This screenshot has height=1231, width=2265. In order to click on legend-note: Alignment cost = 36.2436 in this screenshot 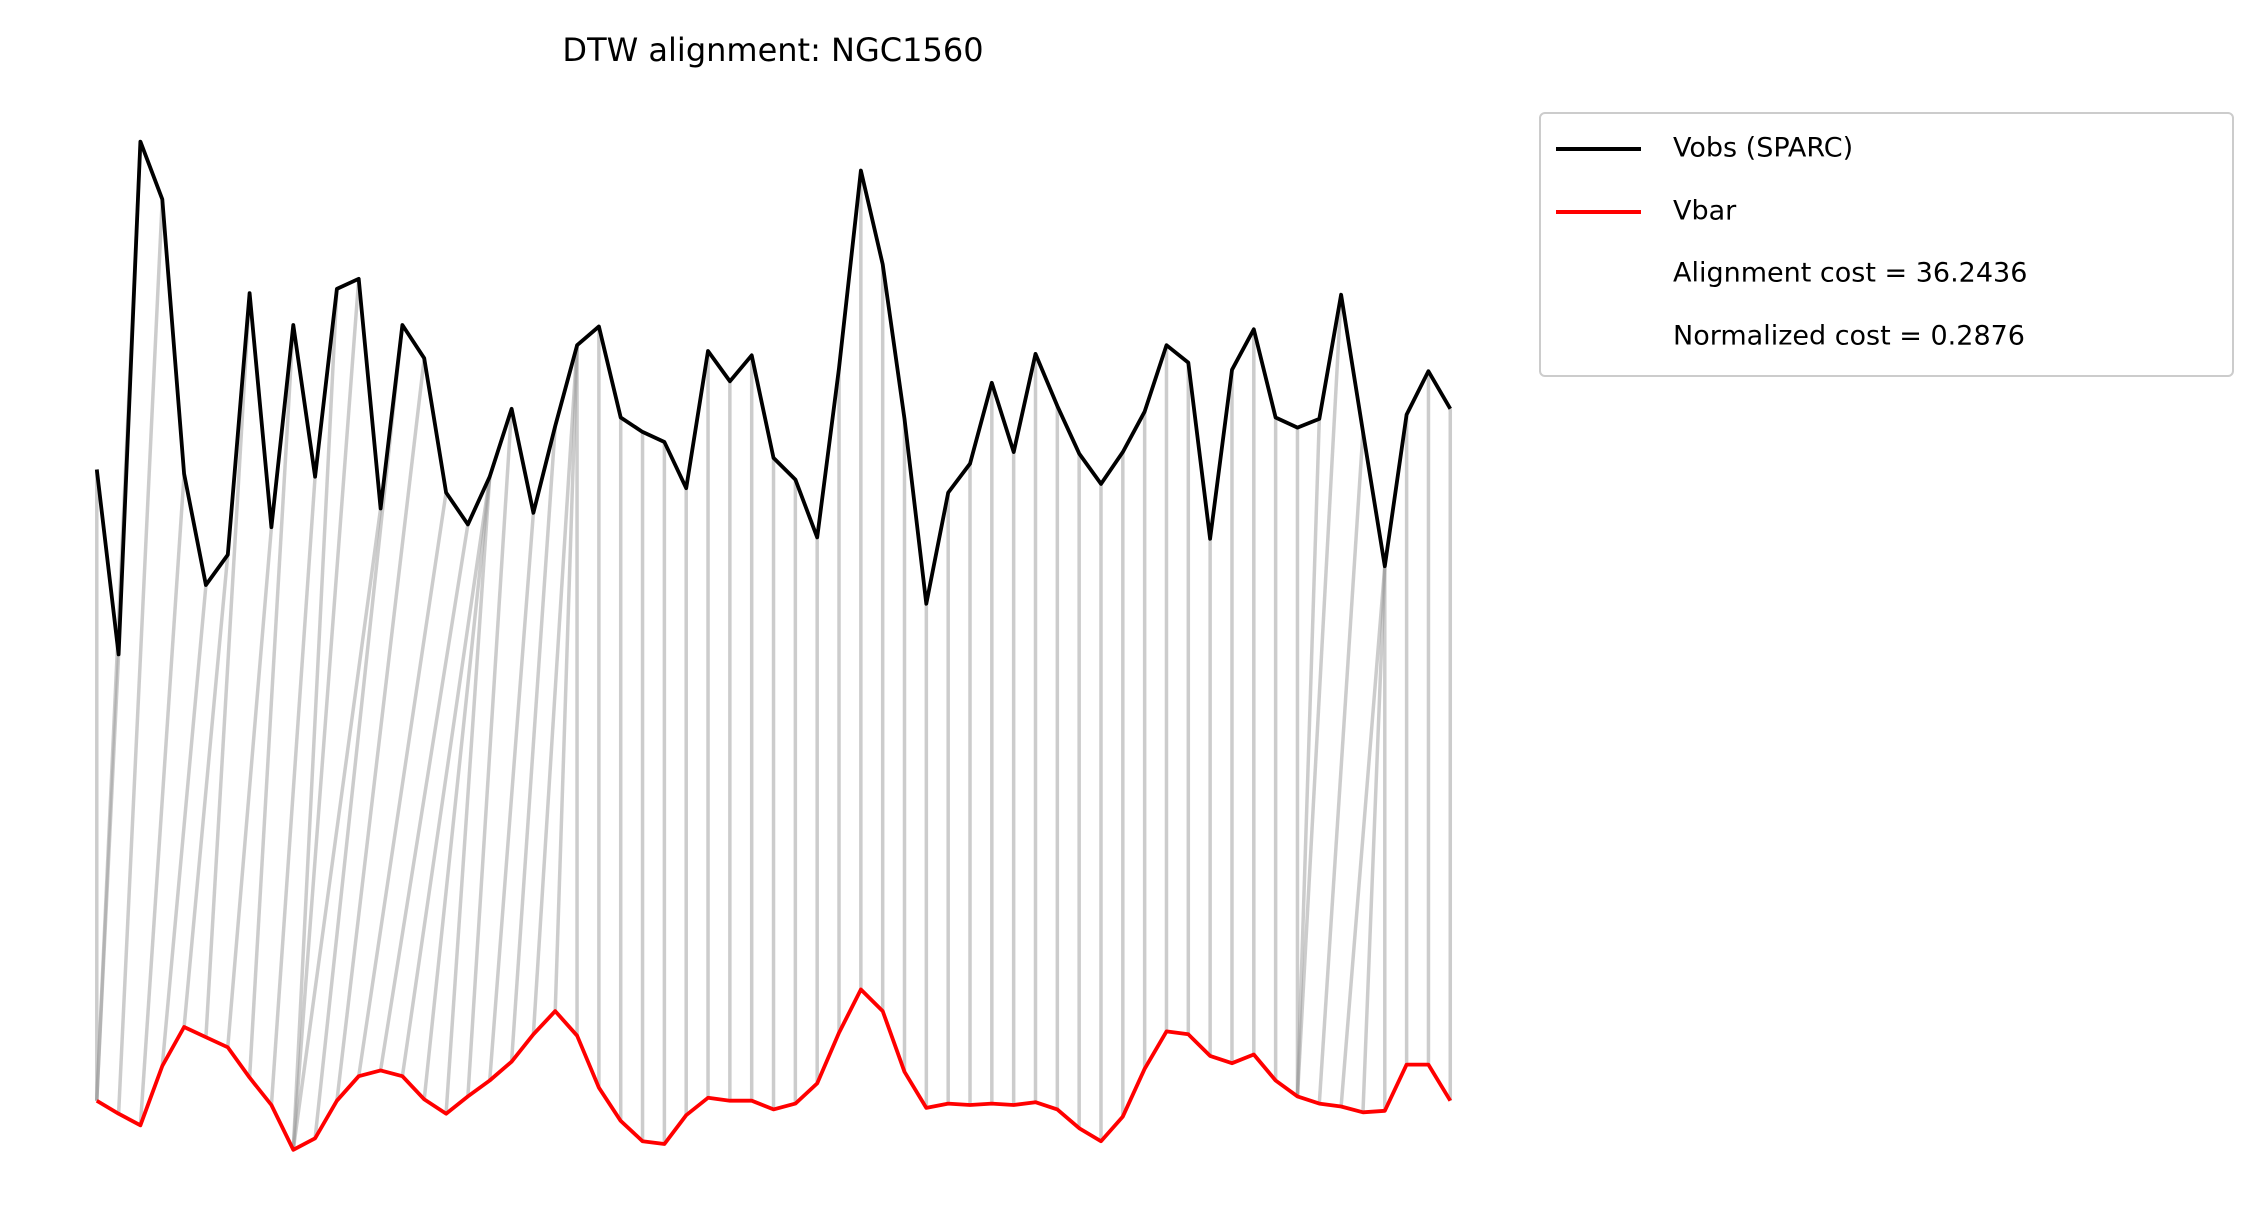, I will do `click(1850, 273)`.